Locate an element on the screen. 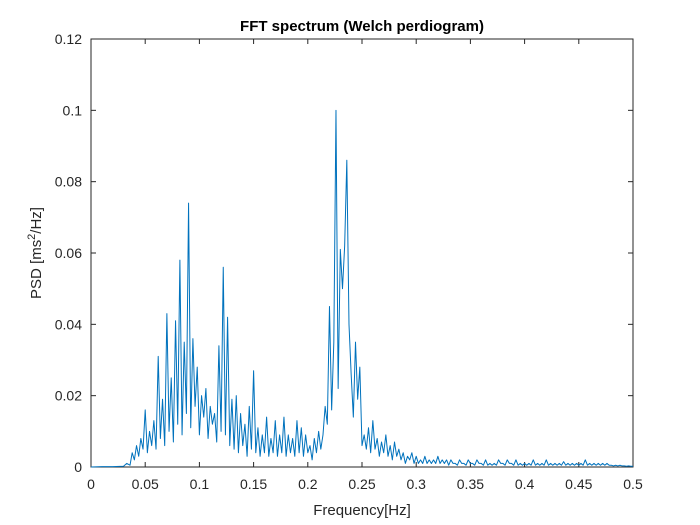  y-axis-label: PSD [ms2/Hz] is located at coordinates (35, 253).